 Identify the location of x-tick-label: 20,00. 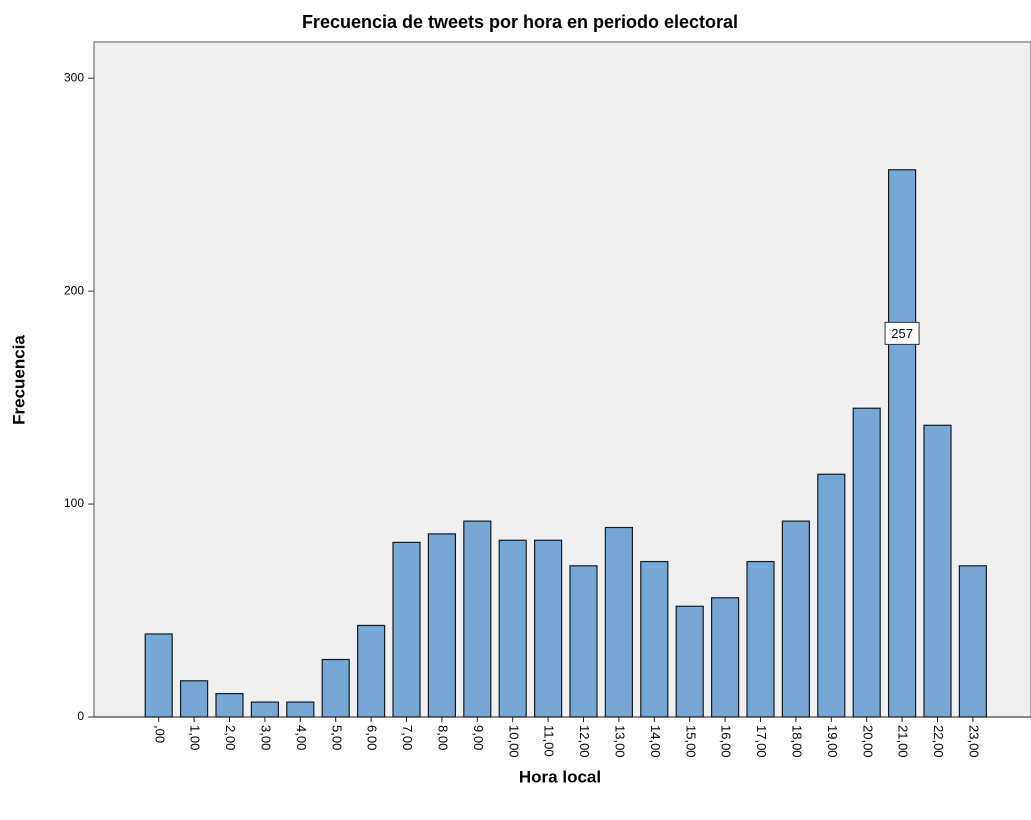
(867, 741).